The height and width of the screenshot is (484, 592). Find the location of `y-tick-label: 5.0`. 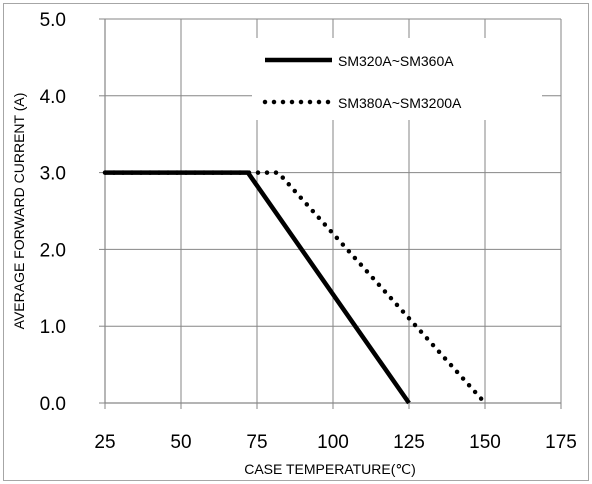

y-tick-label: 5.0 is located at coordinates (53, 20).